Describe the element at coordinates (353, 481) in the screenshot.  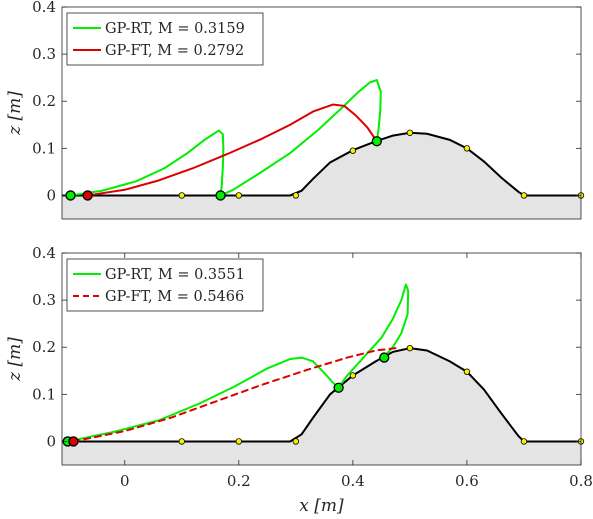
I see `x-tick-label: 0.4` at that location.